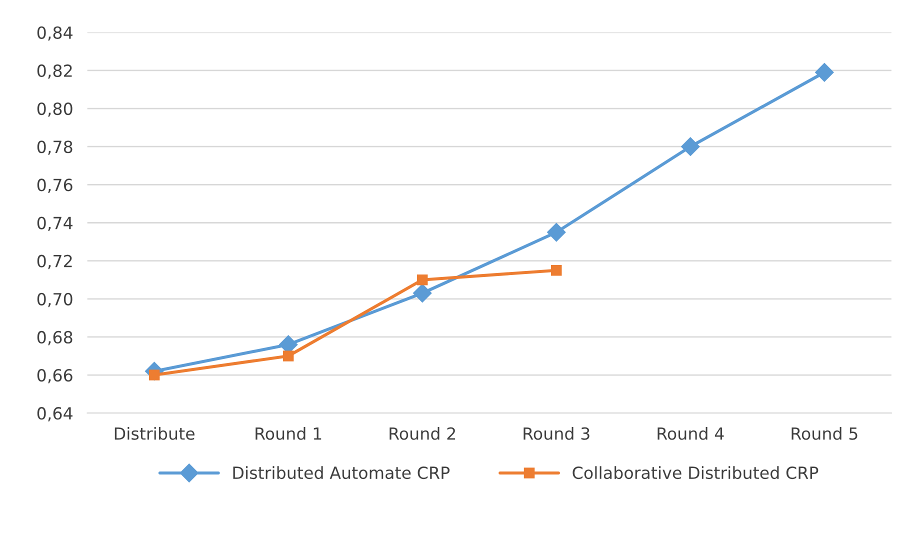 The width and height of the screenshot is (919, 540). Describe the element at coordinates (341, 473) in the screenshot. I see `legend-label: Distributed Automate CRP` at that location.